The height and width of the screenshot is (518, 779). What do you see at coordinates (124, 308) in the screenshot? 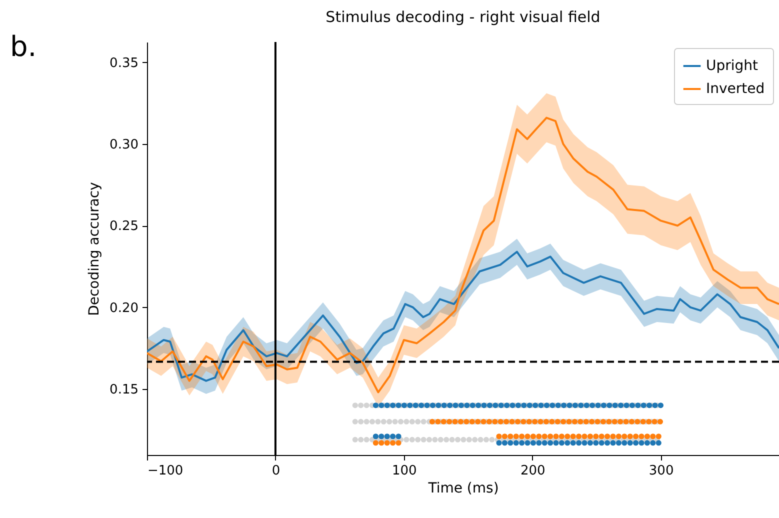
I see `y-tick-label: 0.20` at bounding box center [124, 308].